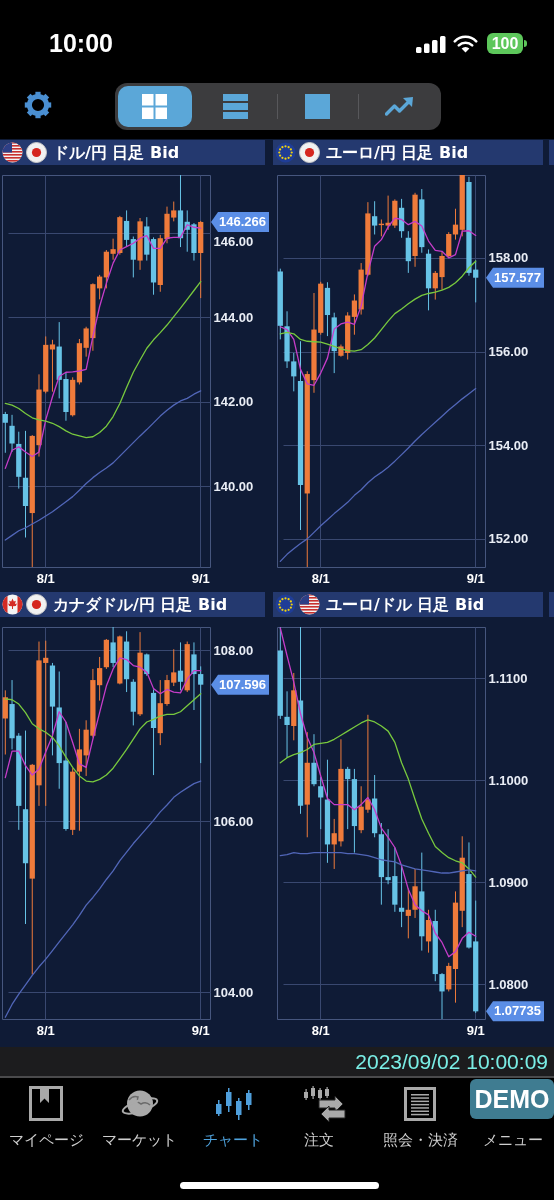  Describe the element at coordinates (46, 1140) in the screenshot. I see `text: マイページ` at that location.